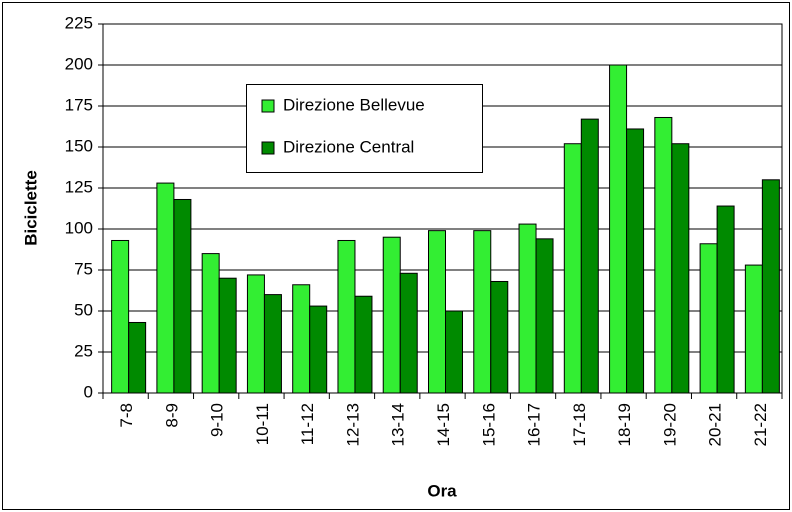  I want to click on x-tick-label: 17-18, so click(579, 424).